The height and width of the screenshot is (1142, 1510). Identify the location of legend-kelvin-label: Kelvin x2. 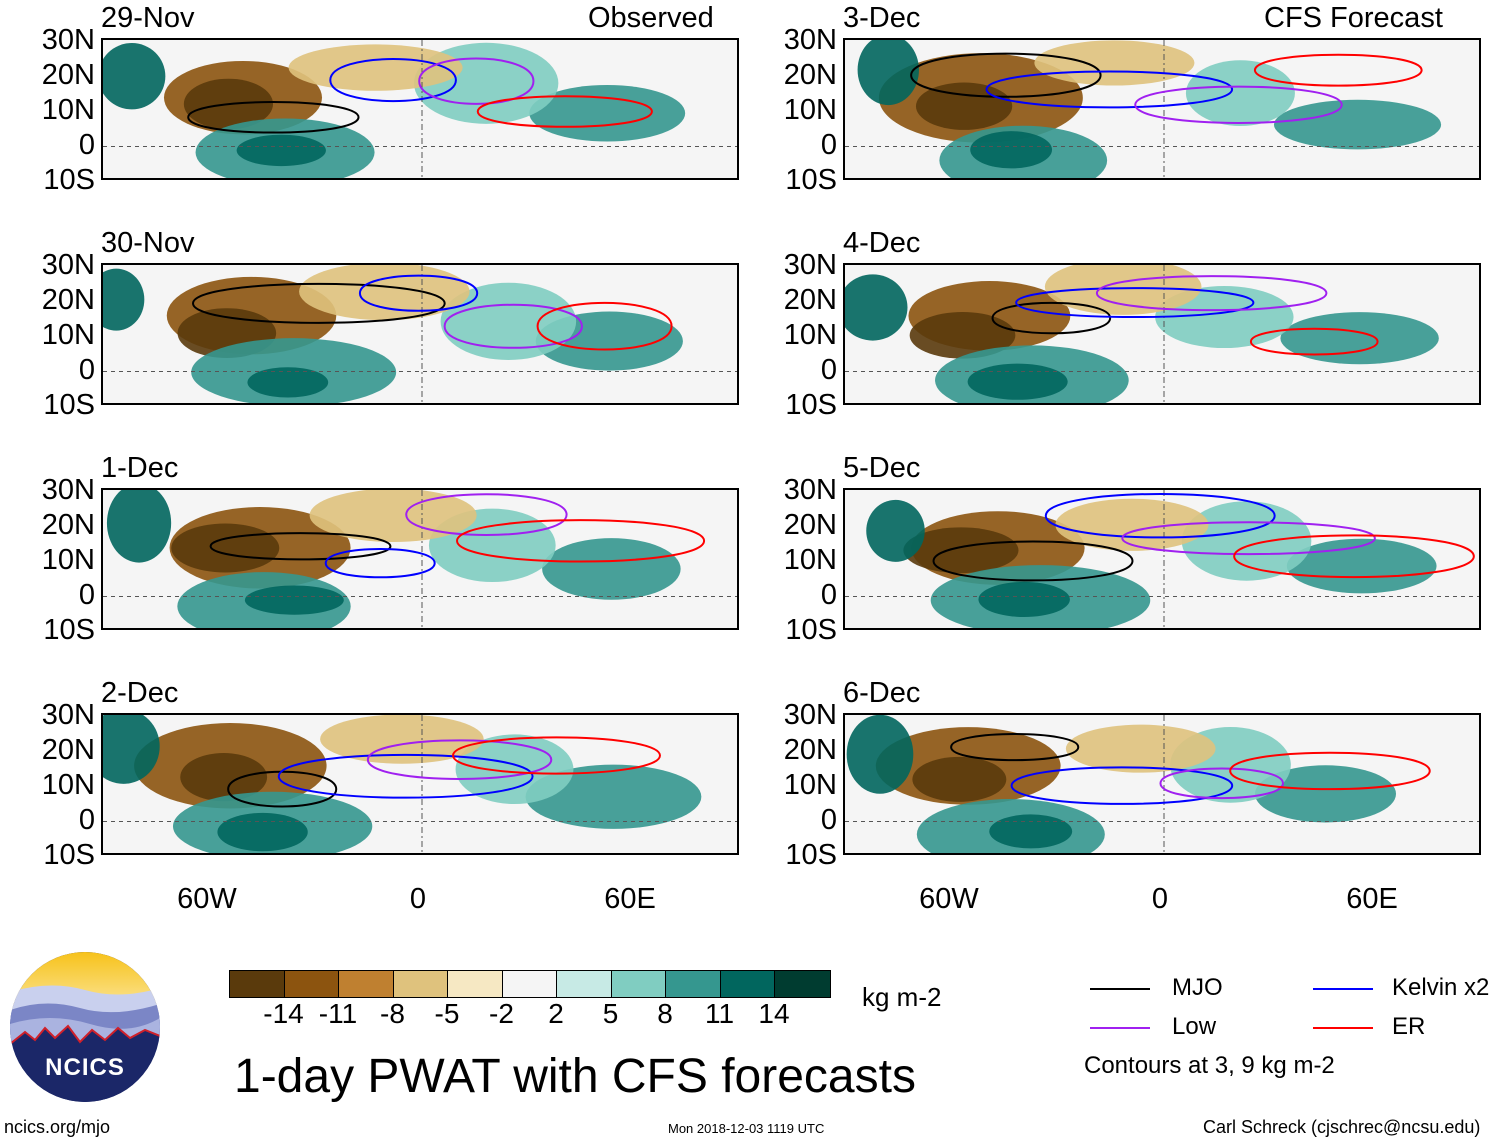
(1441, 987).